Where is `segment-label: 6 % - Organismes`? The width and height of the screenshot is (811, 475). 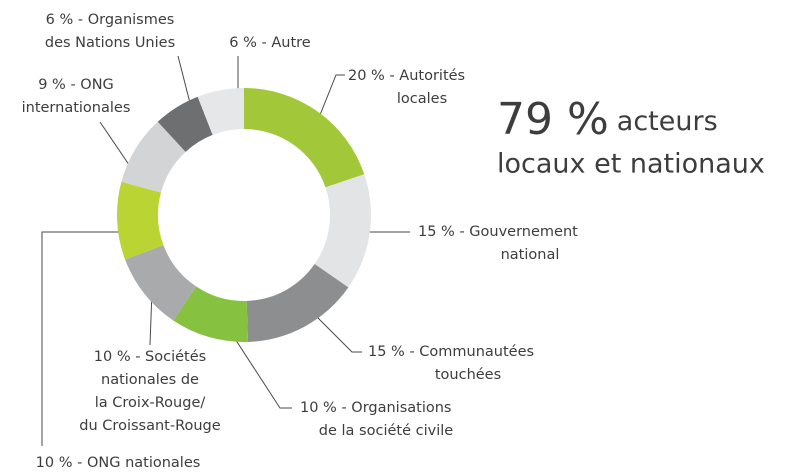
segment-label: 6 % - Organismes is located at coordinates (110, 20).